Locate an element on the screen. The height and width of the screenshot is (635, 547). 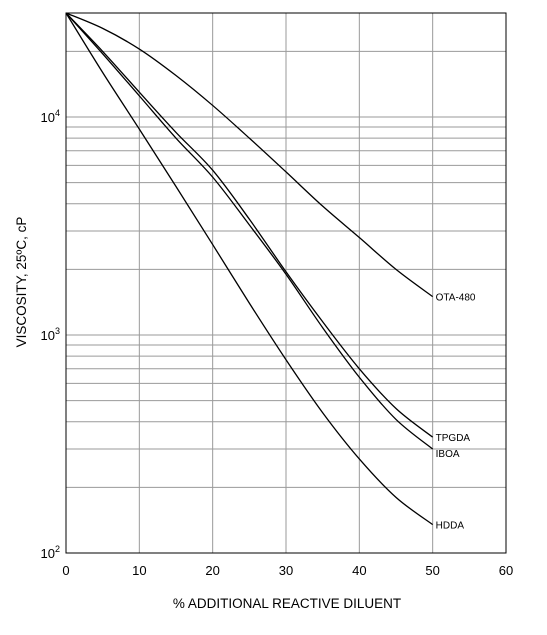
series-label-ota-480: OTA-480 is located at coordinates (456, 298).